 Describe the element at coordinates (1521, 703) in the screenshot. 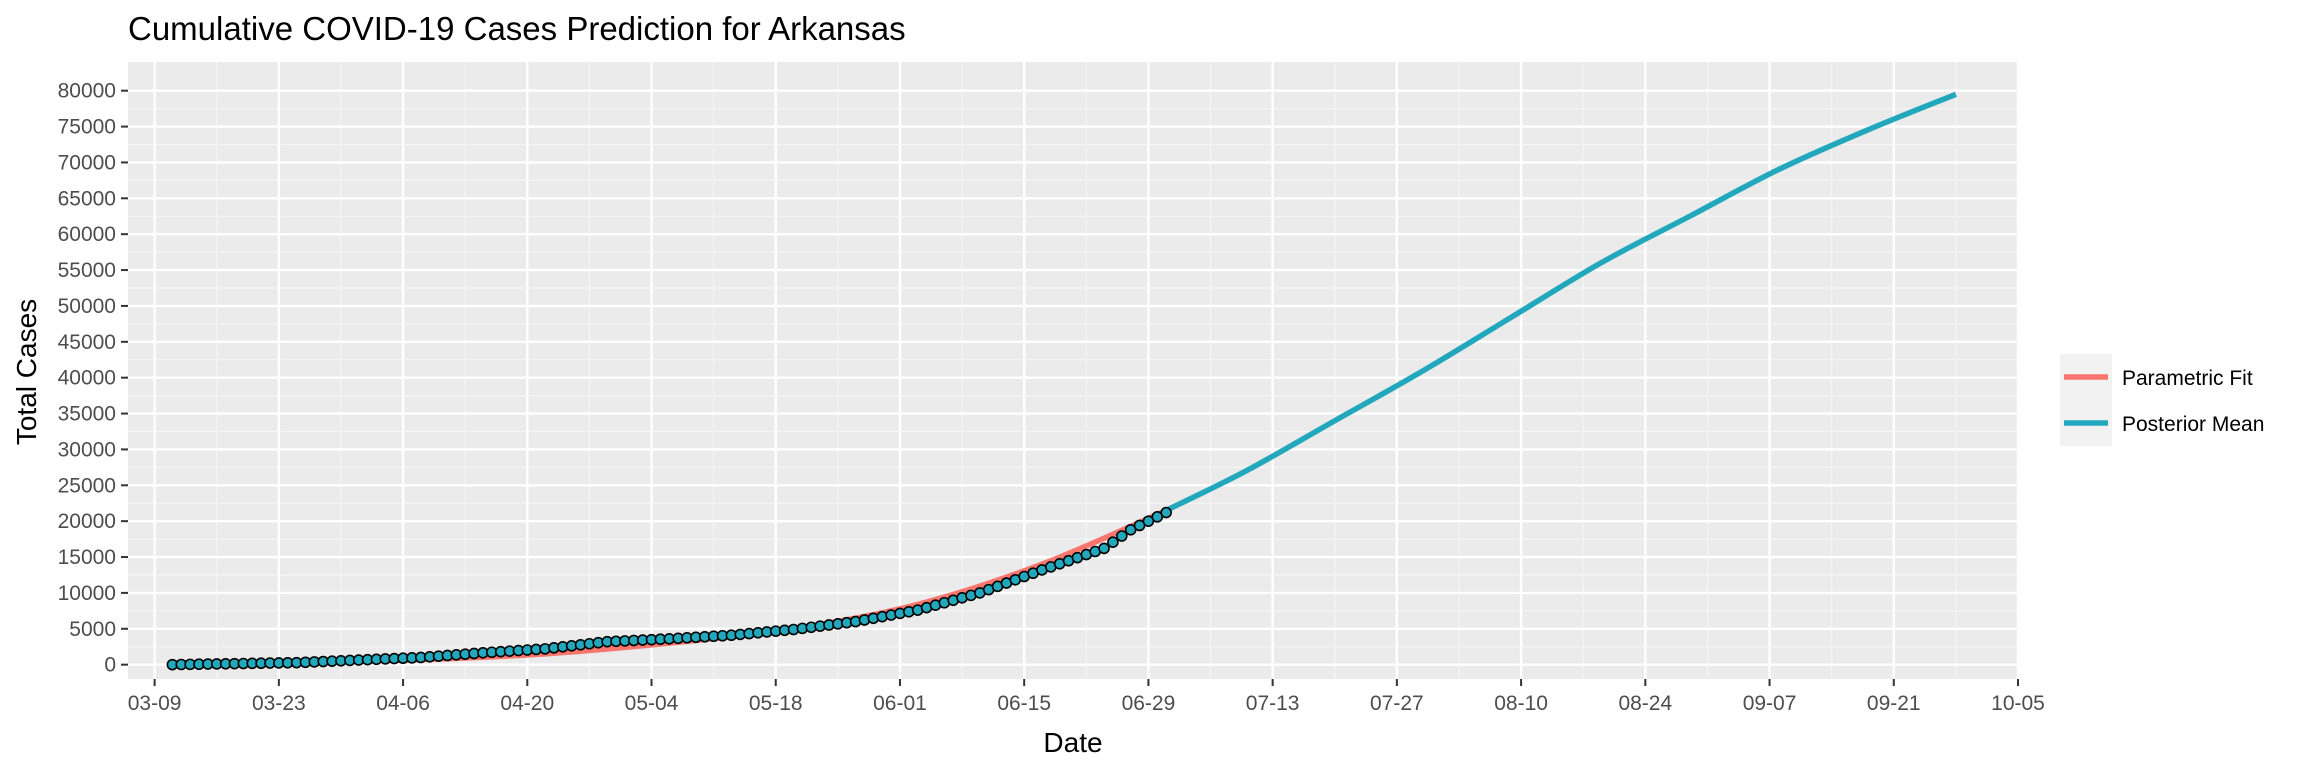

I see `x-tick-label: 08-10` at that location.